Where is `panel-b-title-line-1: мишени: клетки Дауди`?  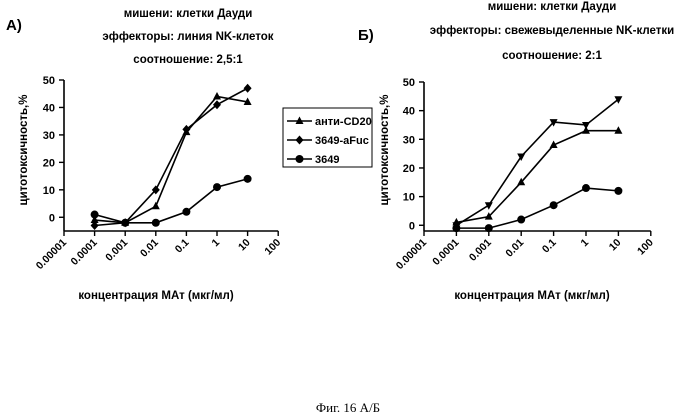 panel-b-title-line-1: мишени: клетки Дауди is located at coordinates (552, 7).